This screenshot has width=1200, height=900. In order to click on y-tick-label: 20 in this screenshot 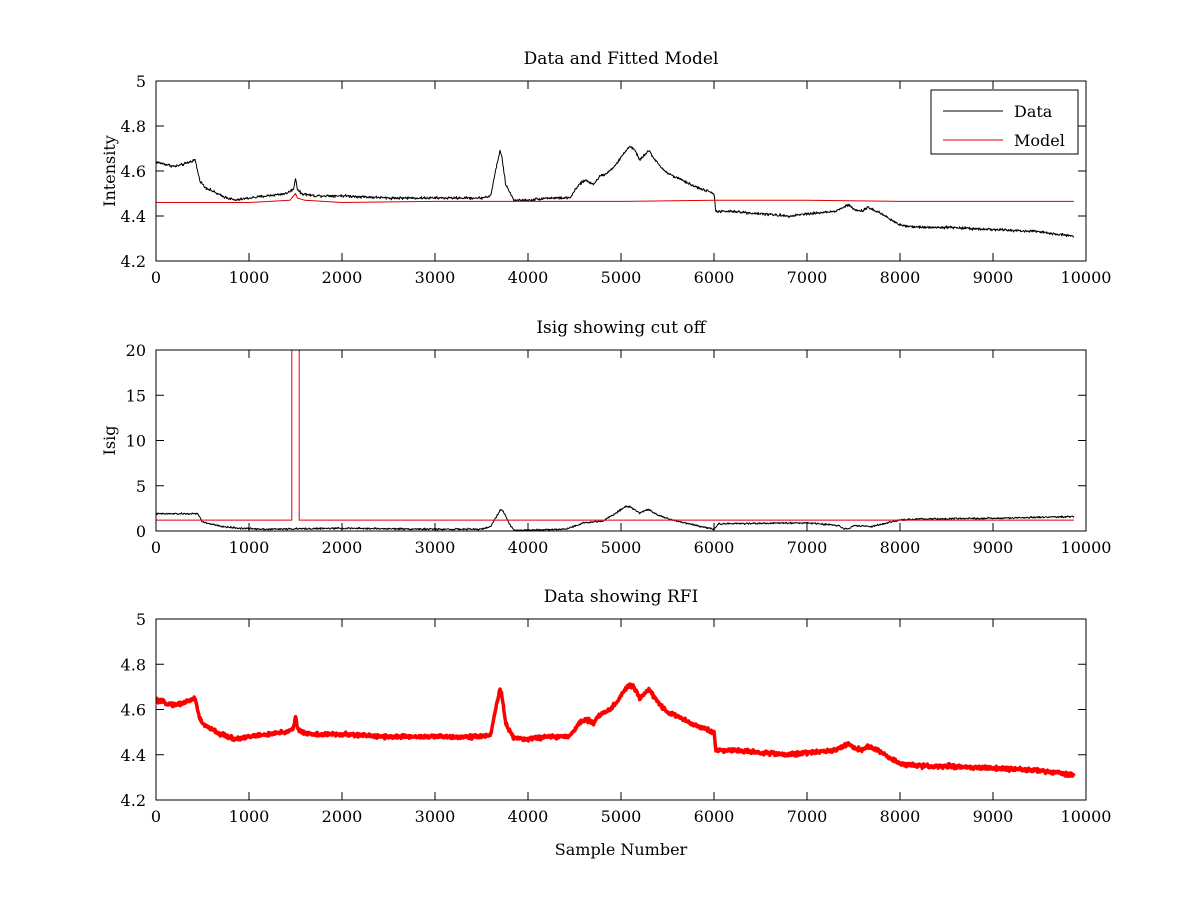, I will do `click(136, 350)`.